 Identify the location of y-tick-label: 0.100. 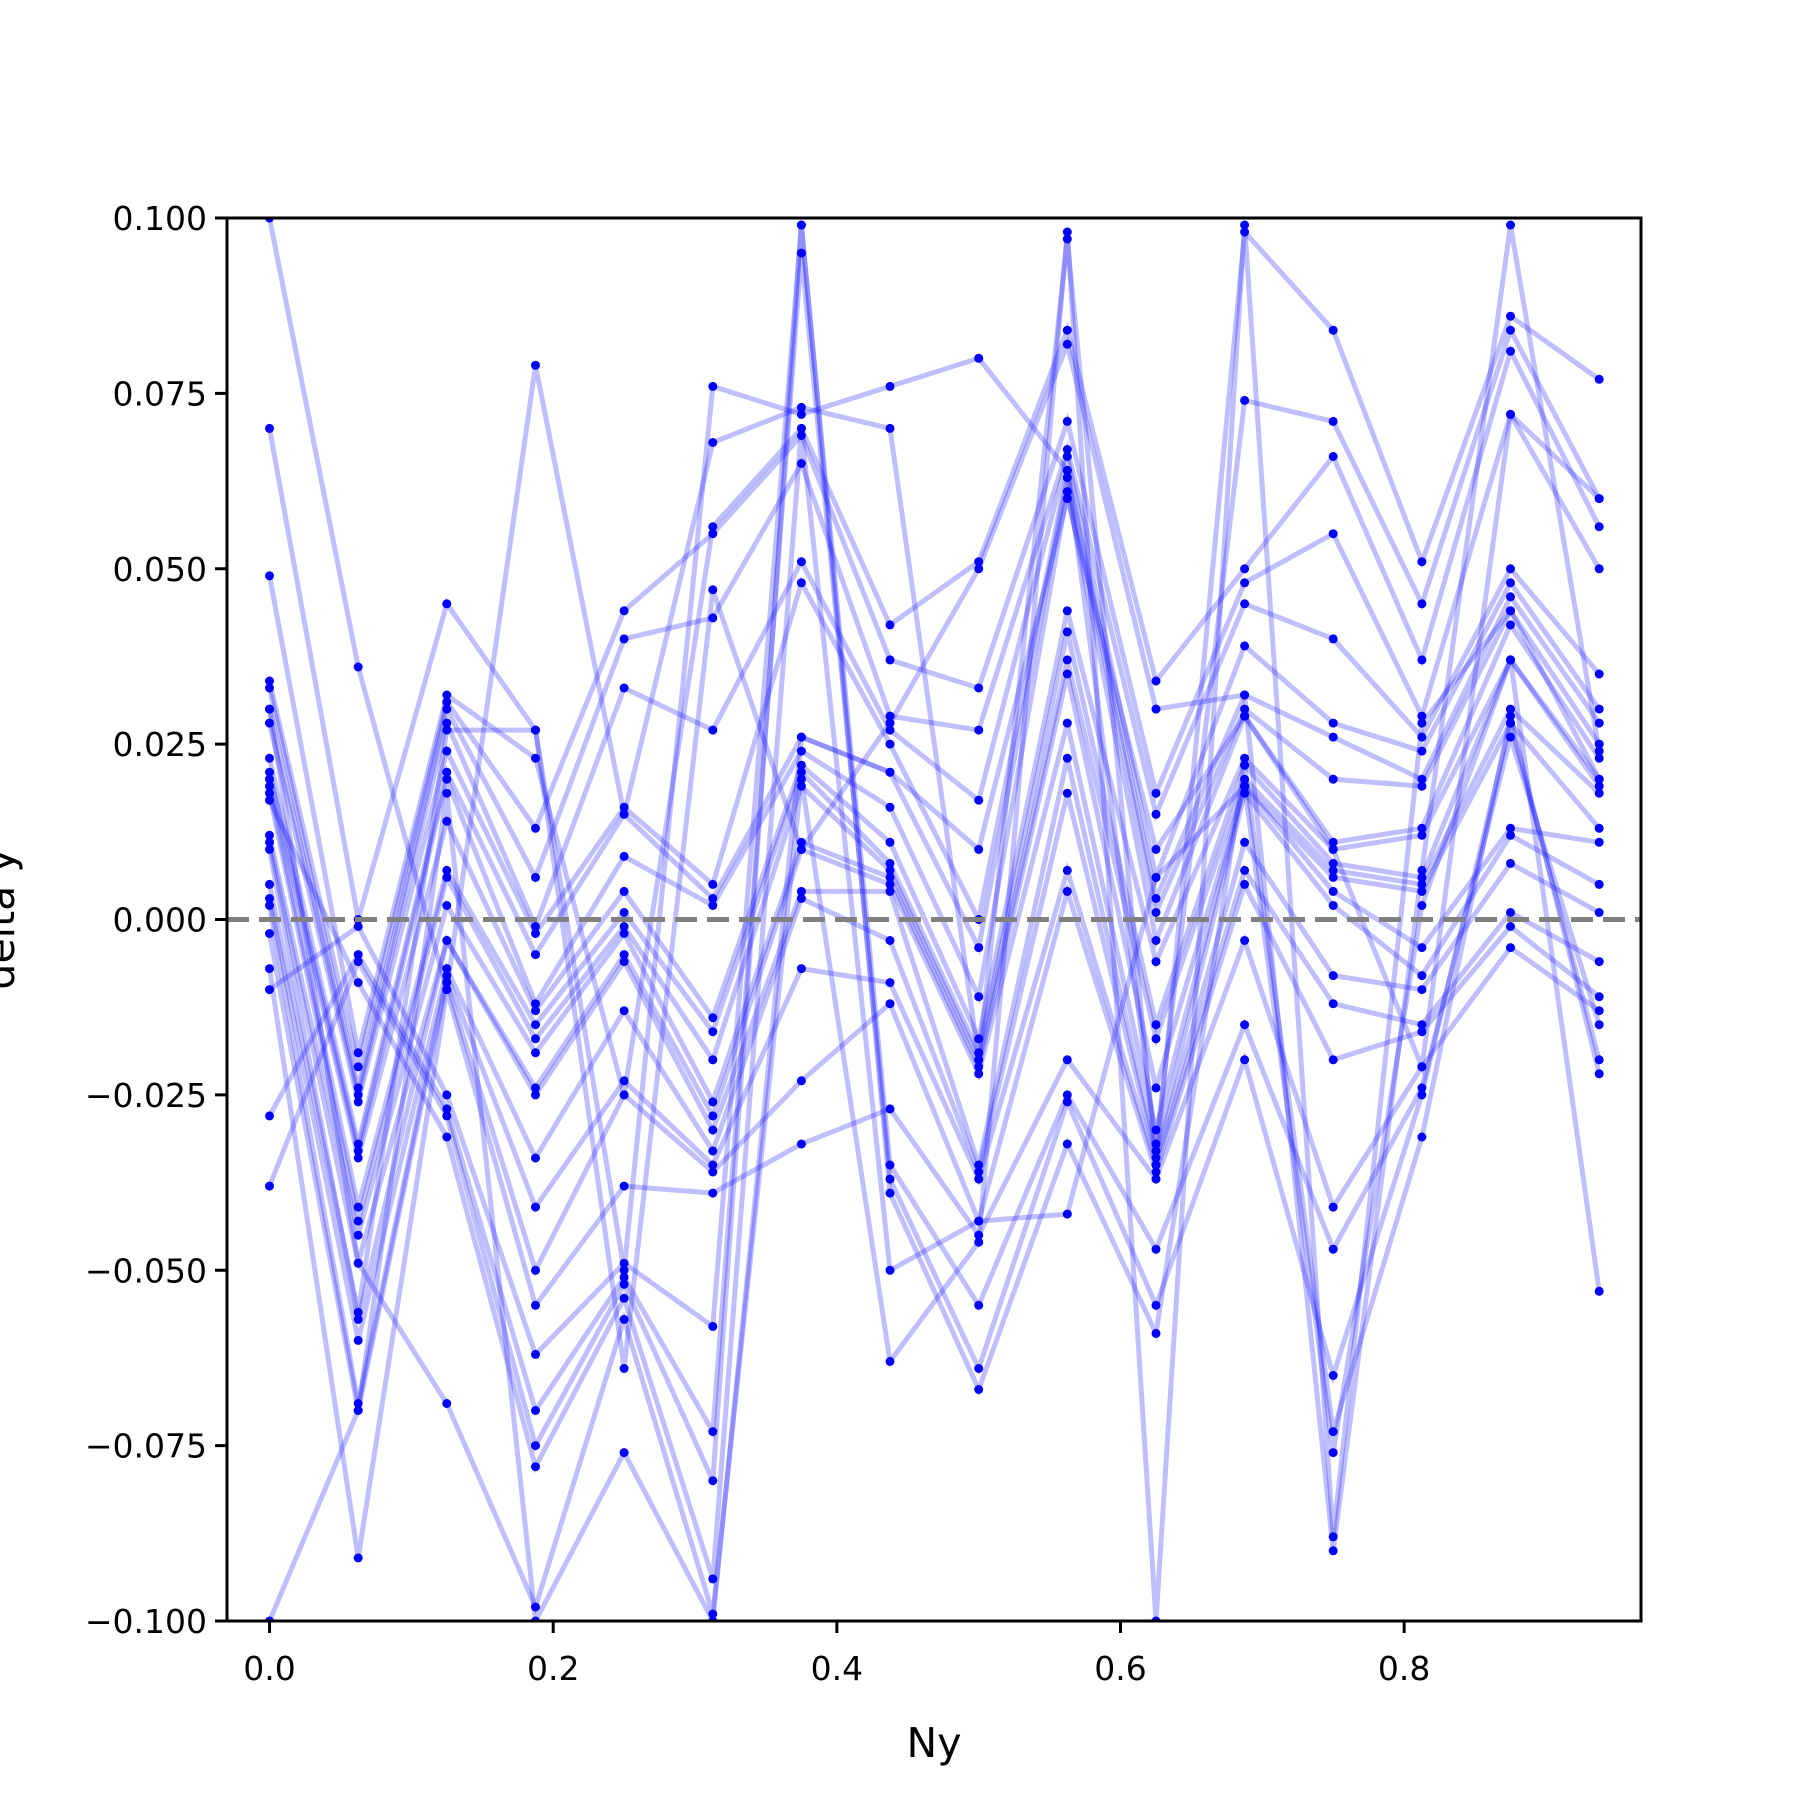
(160, 218).